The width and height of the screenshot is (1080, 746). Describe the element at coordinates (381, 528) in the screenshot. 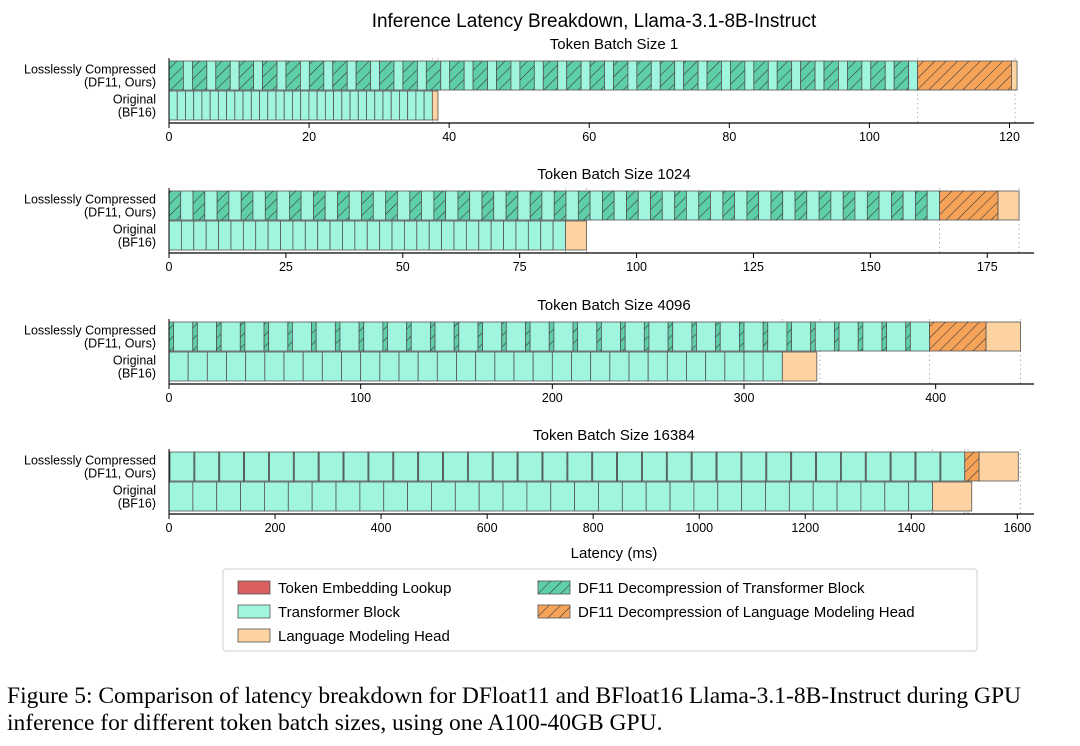

I see `x-tick-label: 400` at that location.